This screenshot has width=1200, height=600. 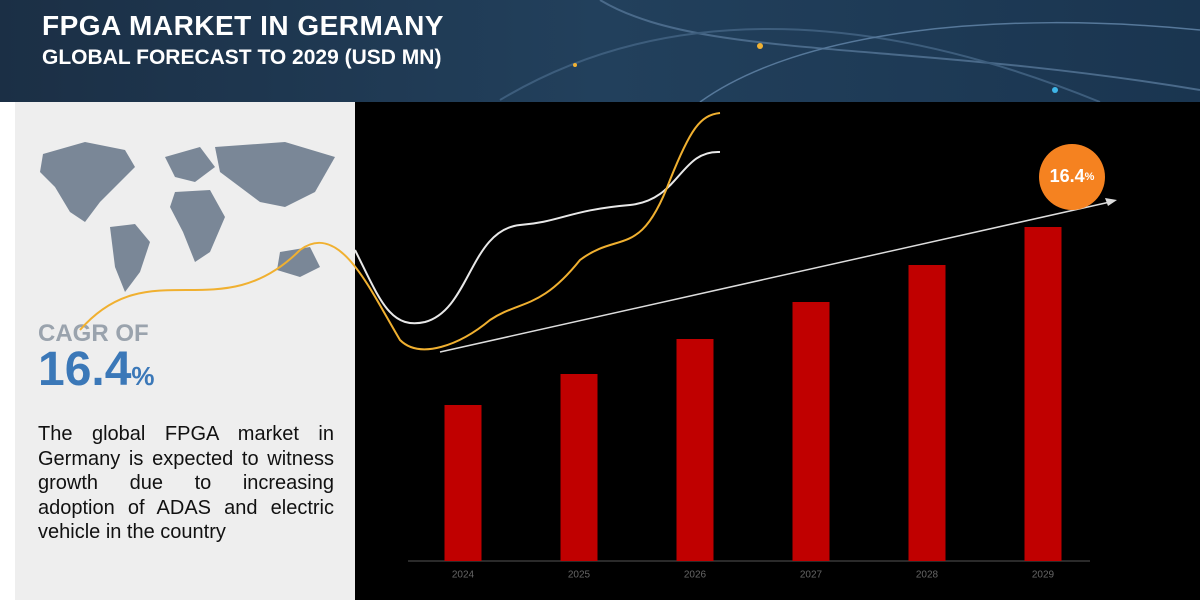 What do you see at coordinates (143, 376) in the screenshot?
I see `cagr-unit: %` at bounding box center [143, 376].